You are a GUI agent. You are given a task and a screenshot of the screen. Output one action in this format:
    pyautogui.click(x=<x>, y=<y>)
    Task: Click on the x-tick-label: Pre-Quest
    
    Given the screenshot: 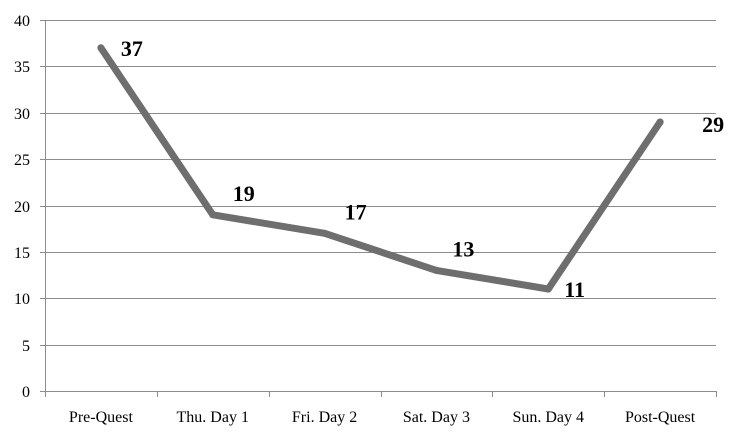 What is the action you would take?
    pyautogui.click(x=101, y=417)
    